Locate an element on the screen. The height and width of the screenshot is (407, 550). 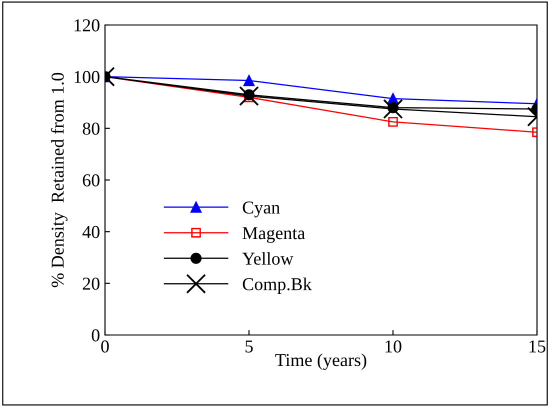
y-tick-label: 20 is located at coordinates (91, 284).